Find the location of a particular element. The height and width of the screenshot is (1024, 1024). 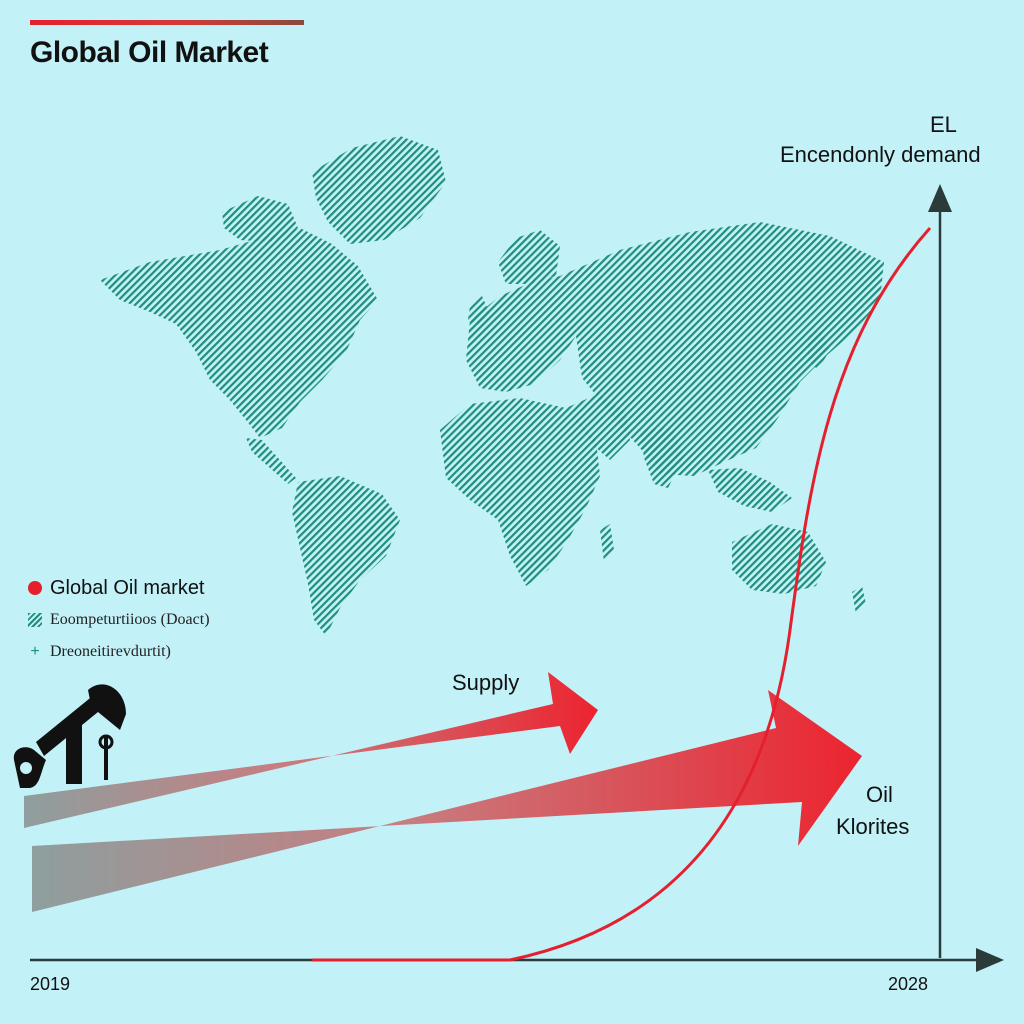

oil-label: Oil is located at coordinates (879, 794).